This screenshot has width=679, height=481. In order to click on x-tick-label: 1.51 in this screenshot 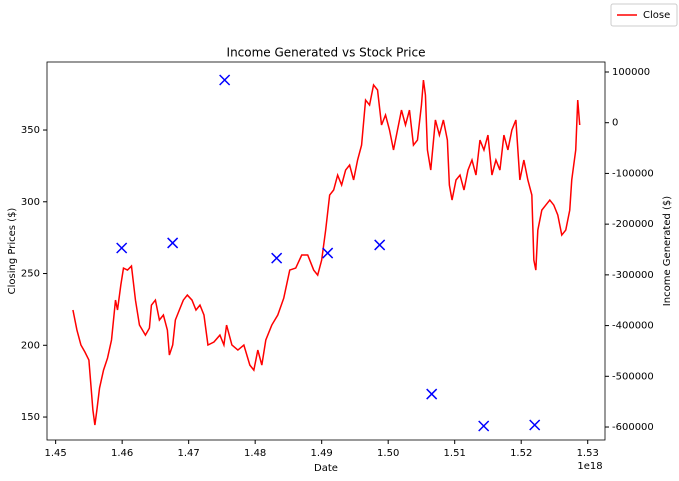, I will do `click(455, 453)`.